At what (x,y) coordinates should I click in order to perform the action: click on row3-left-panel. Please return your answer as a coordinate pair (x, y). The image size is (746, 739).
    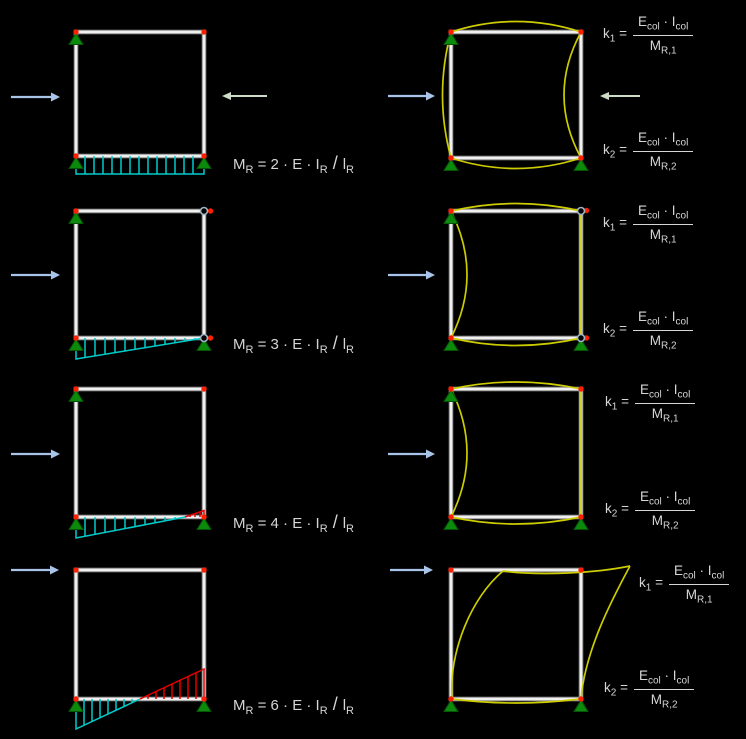
    Looking at the image, I should click on (111, 462).